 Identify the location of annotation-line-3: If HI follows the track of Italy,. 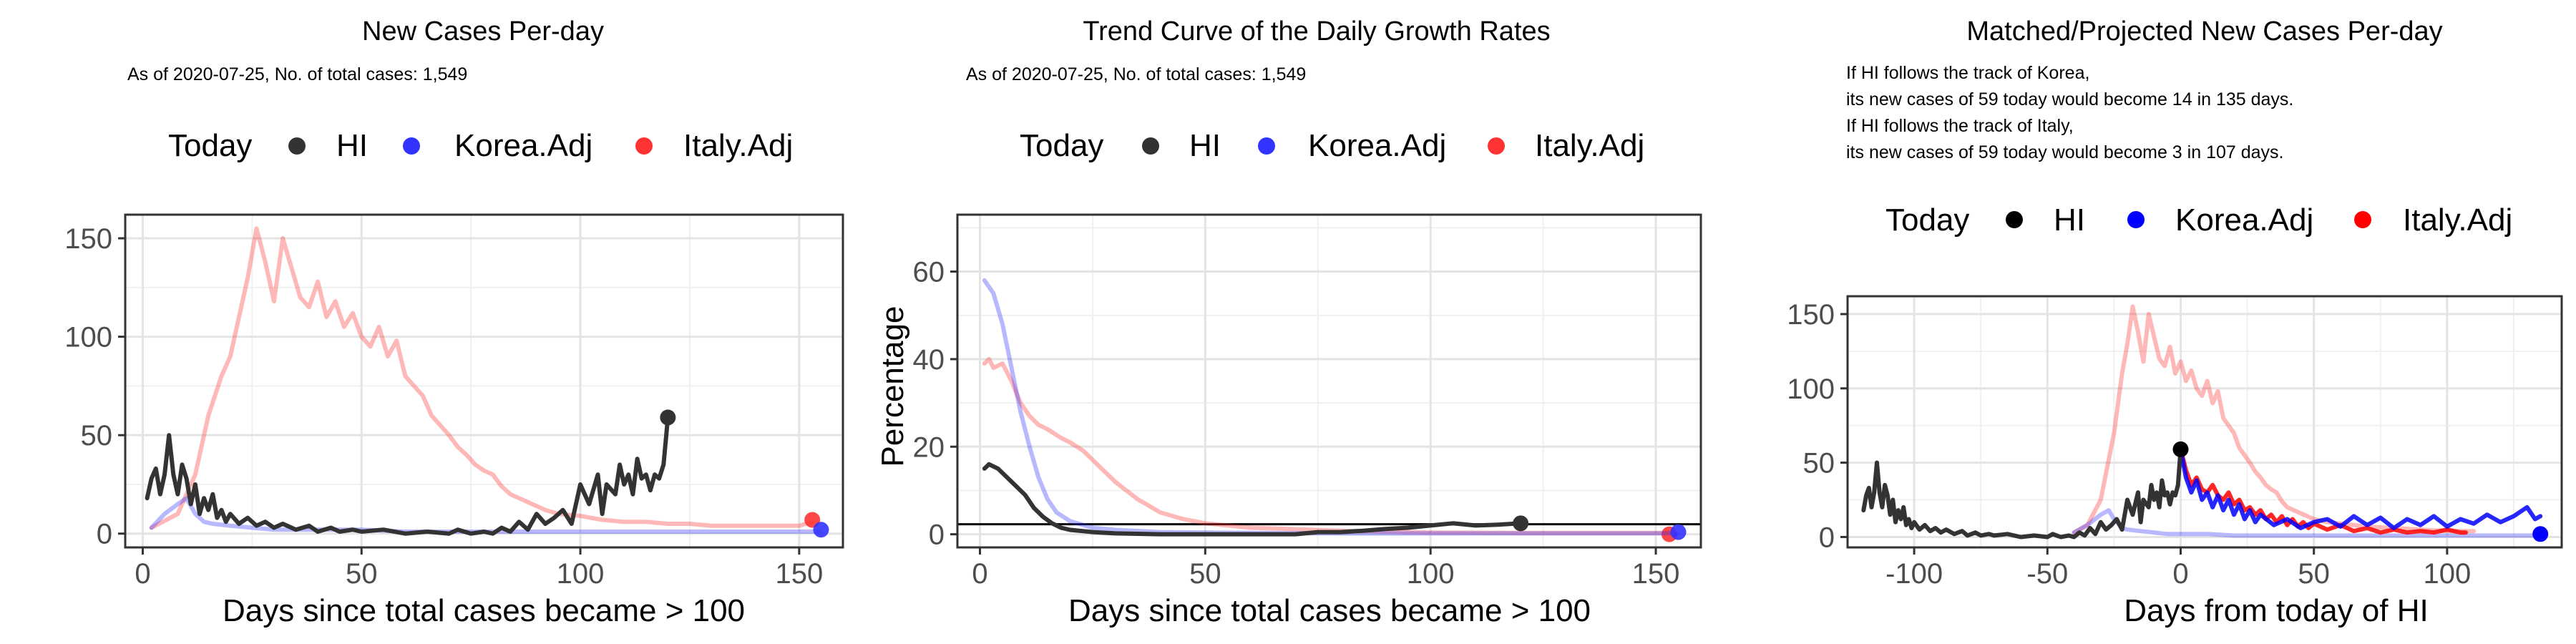
(1960, 126).